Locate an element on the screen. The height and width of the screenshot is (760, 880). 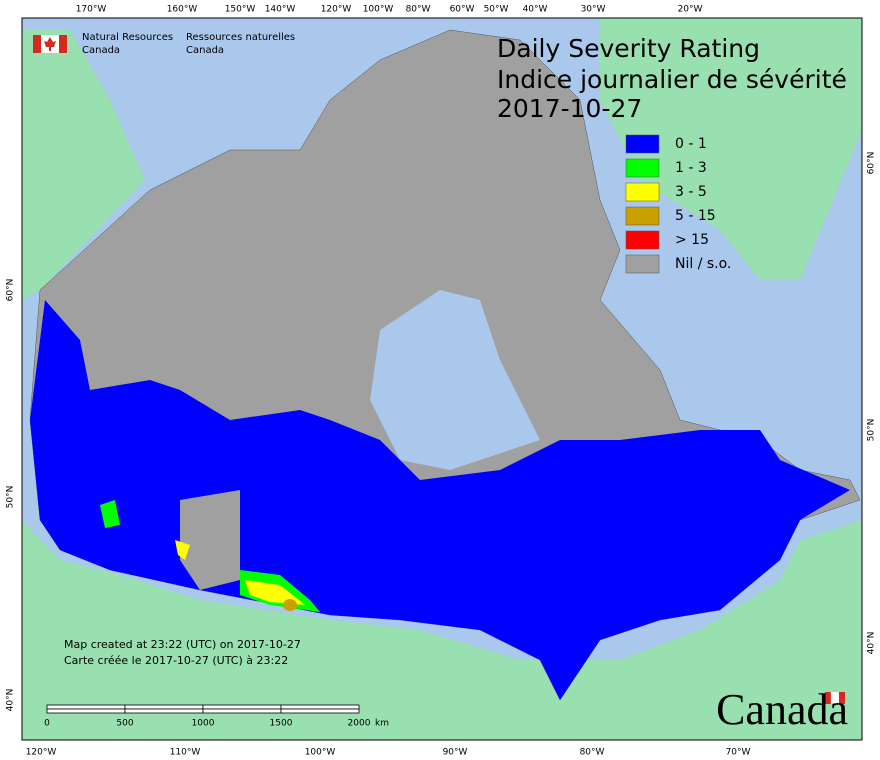
agency-fr: Canada is located at coordinates (205, 50).